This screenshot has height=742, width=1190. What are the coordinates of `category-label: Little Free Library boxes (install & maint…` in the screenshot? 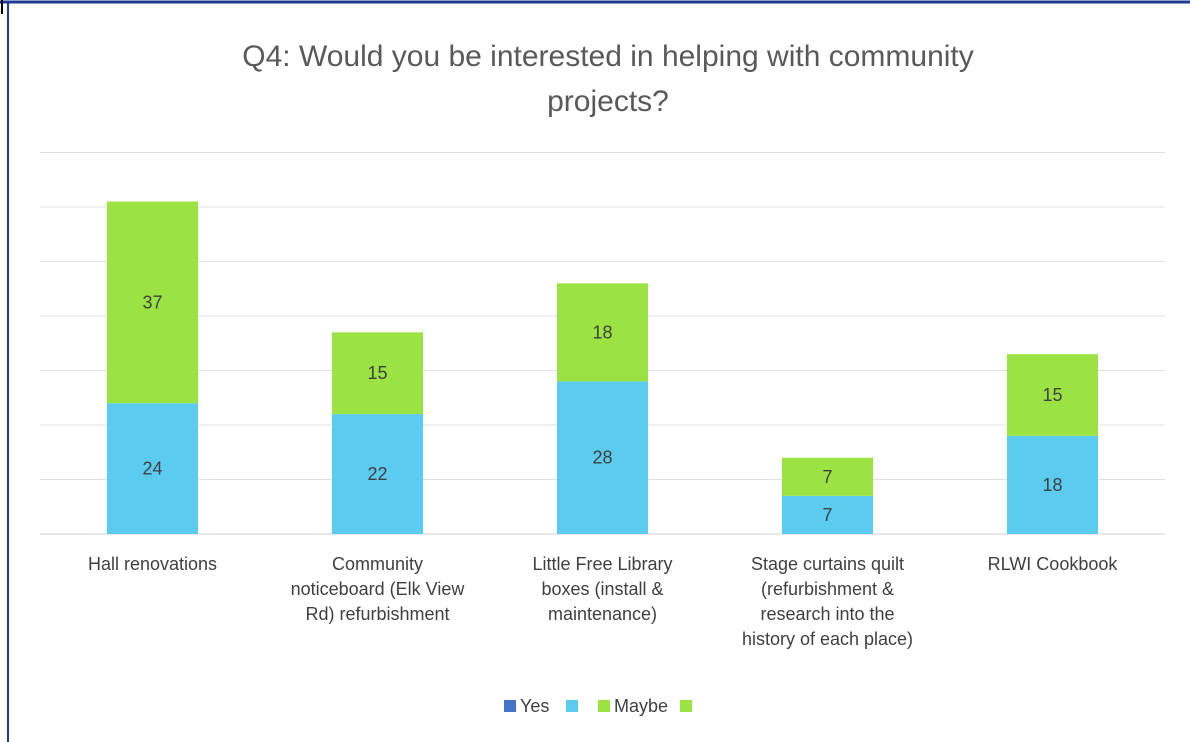 It's located at (602, 589).